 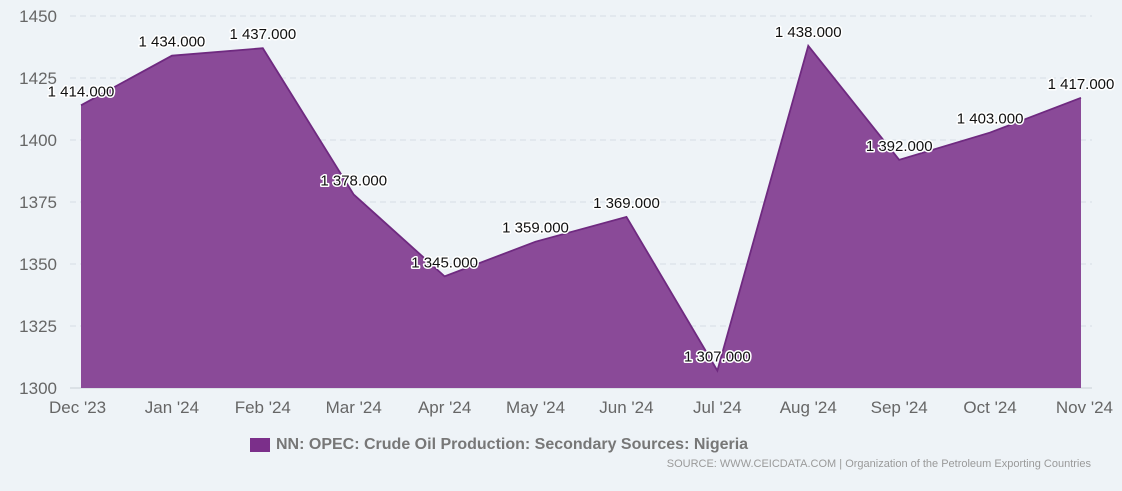 I want to click on x-tick-label: Apr '24, so click(x=444, y=407).